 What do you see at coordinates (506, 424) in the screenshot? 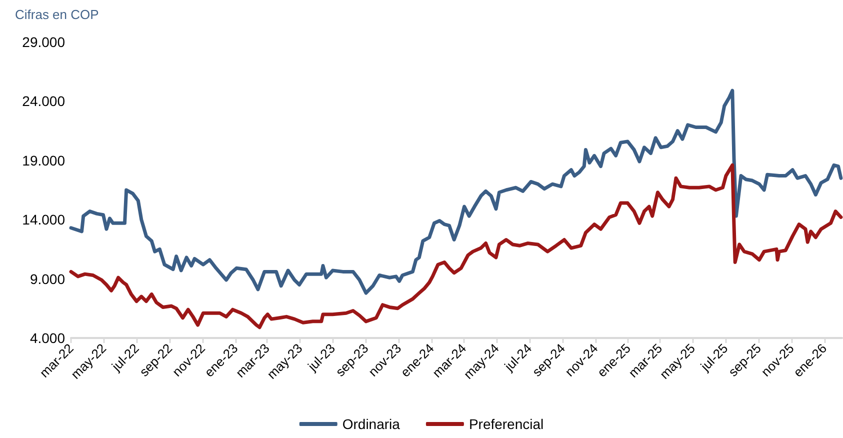
I see `legend-label: Preferencial` at bounding box center [506, 424].